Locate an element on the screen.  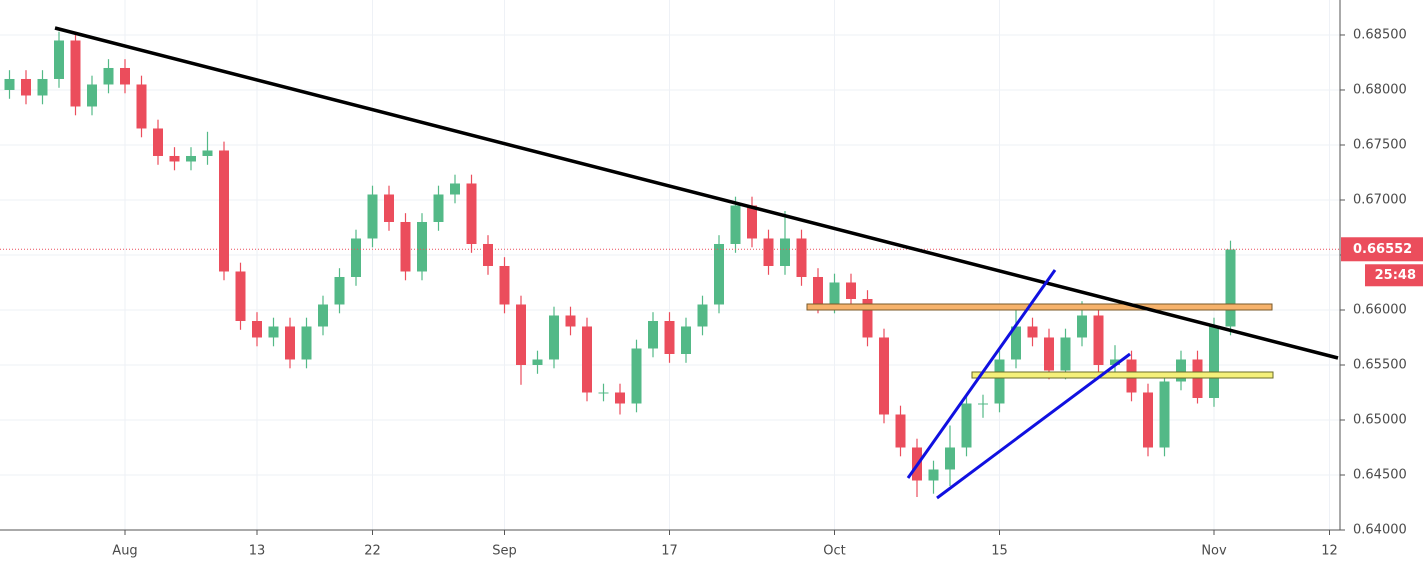
y-tick-label: 0.64500 is located at coordinates (1380, 474).